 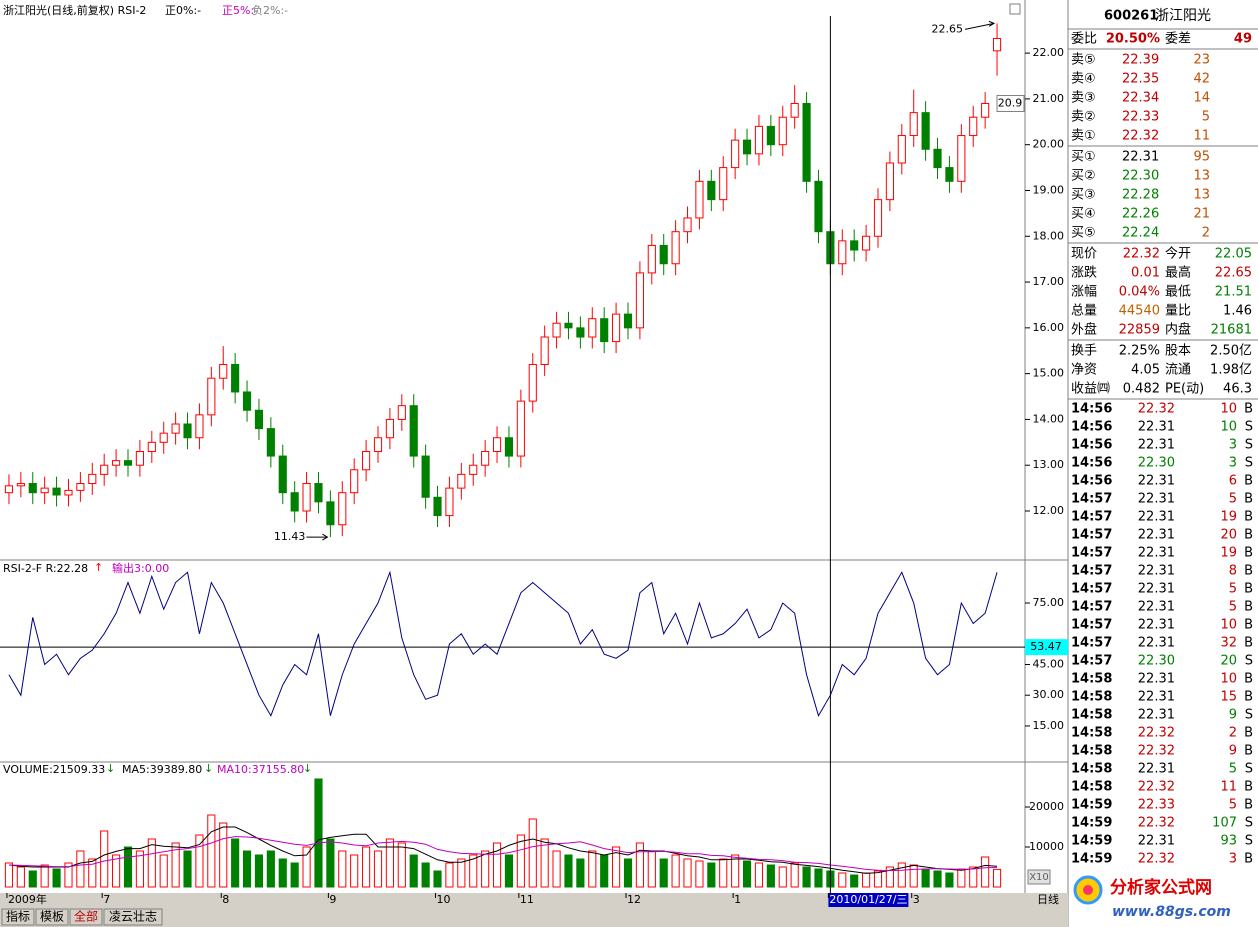 I want to click on trade-volume: 5, so click(x=1233, y=607).